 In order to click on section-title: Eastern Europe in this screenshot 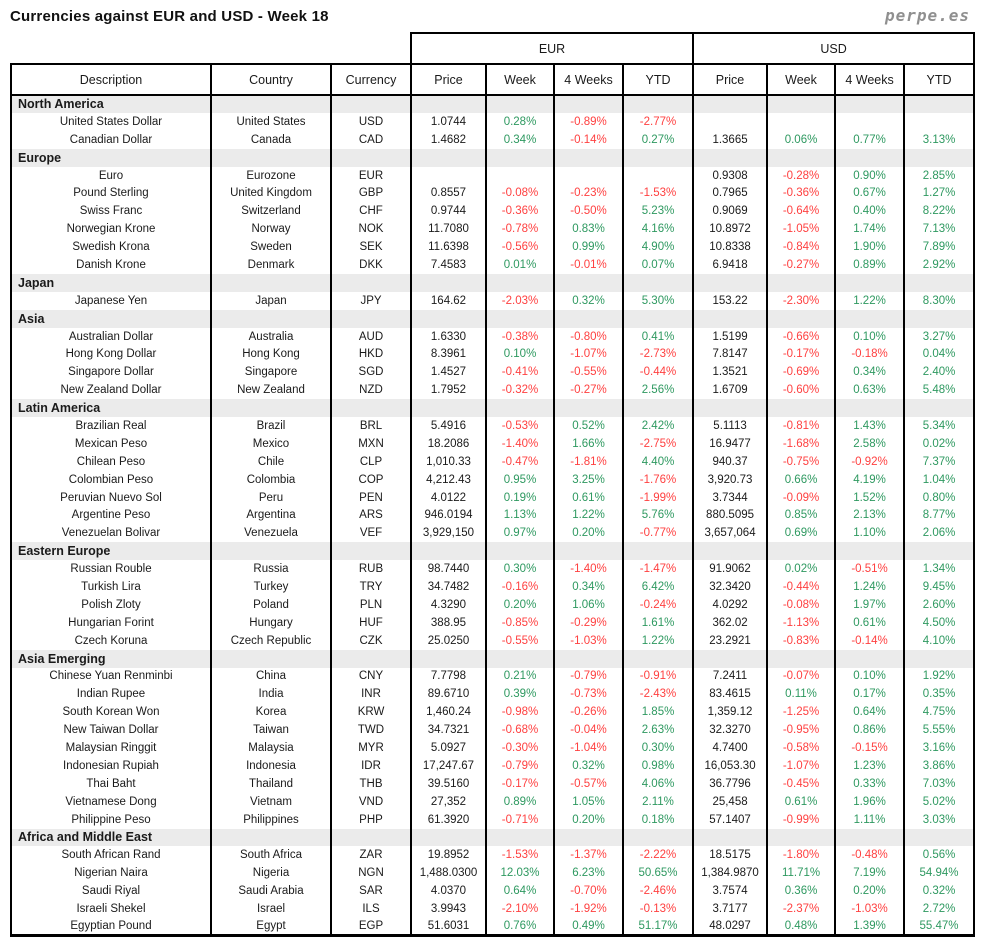, I will do `click(111, 551)`.